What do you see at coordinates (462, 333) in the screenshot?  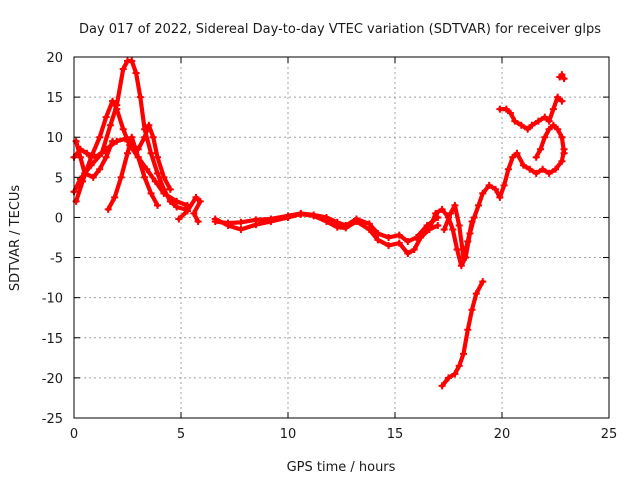 I see `satellite-track-k` at bounding box center [462, 333].